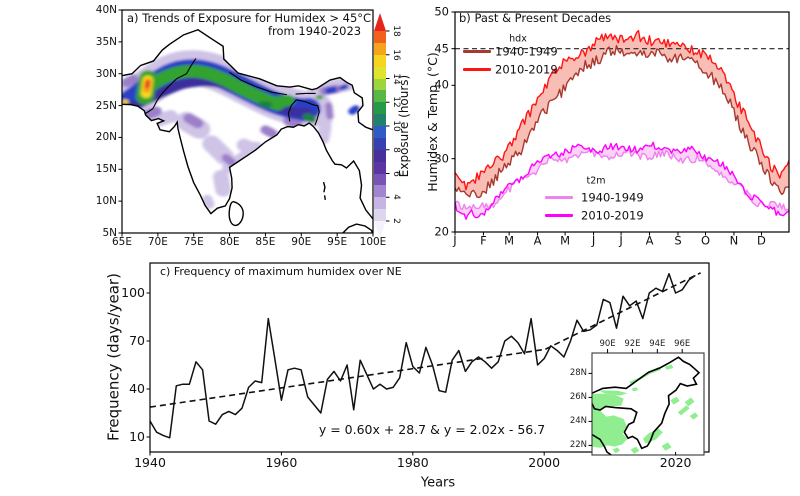  I want to click on tick-label: O, so click(705, 240).